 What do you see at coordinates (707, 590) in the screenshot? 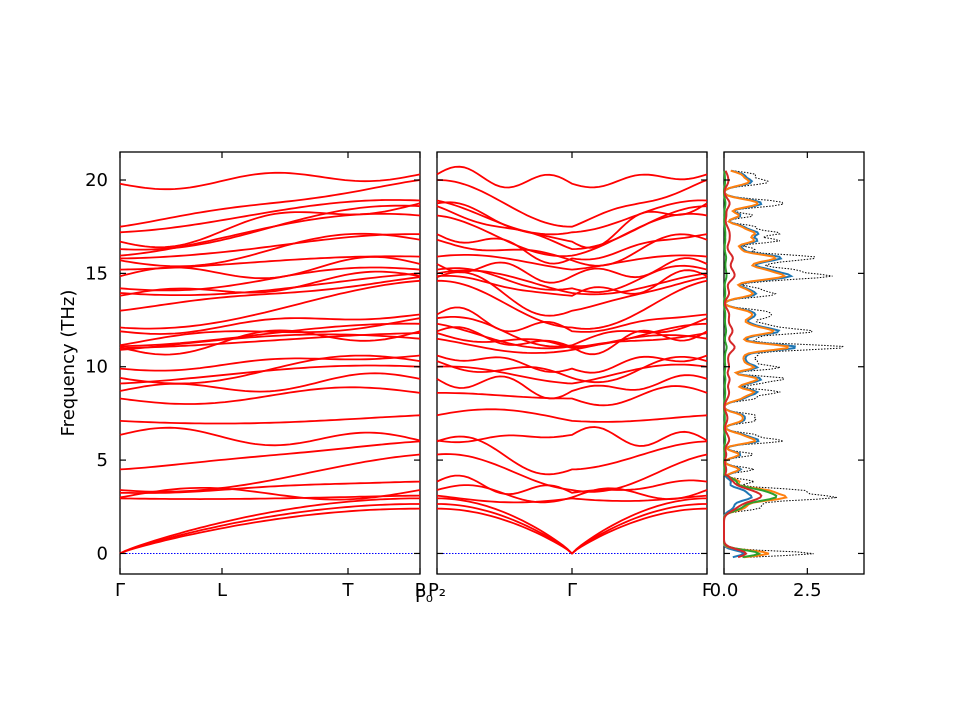
I see `x-tick-label: F` at bounding box center [707, 590].